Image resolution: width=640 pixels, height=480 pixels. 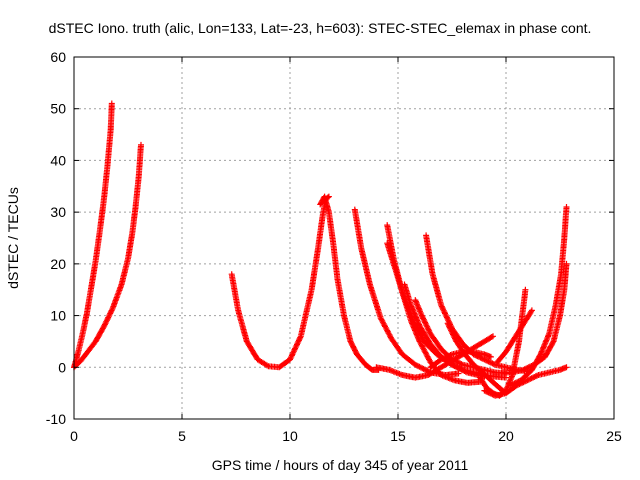 I want to click on y-tick-label: 10, so click(x=58, y=316).